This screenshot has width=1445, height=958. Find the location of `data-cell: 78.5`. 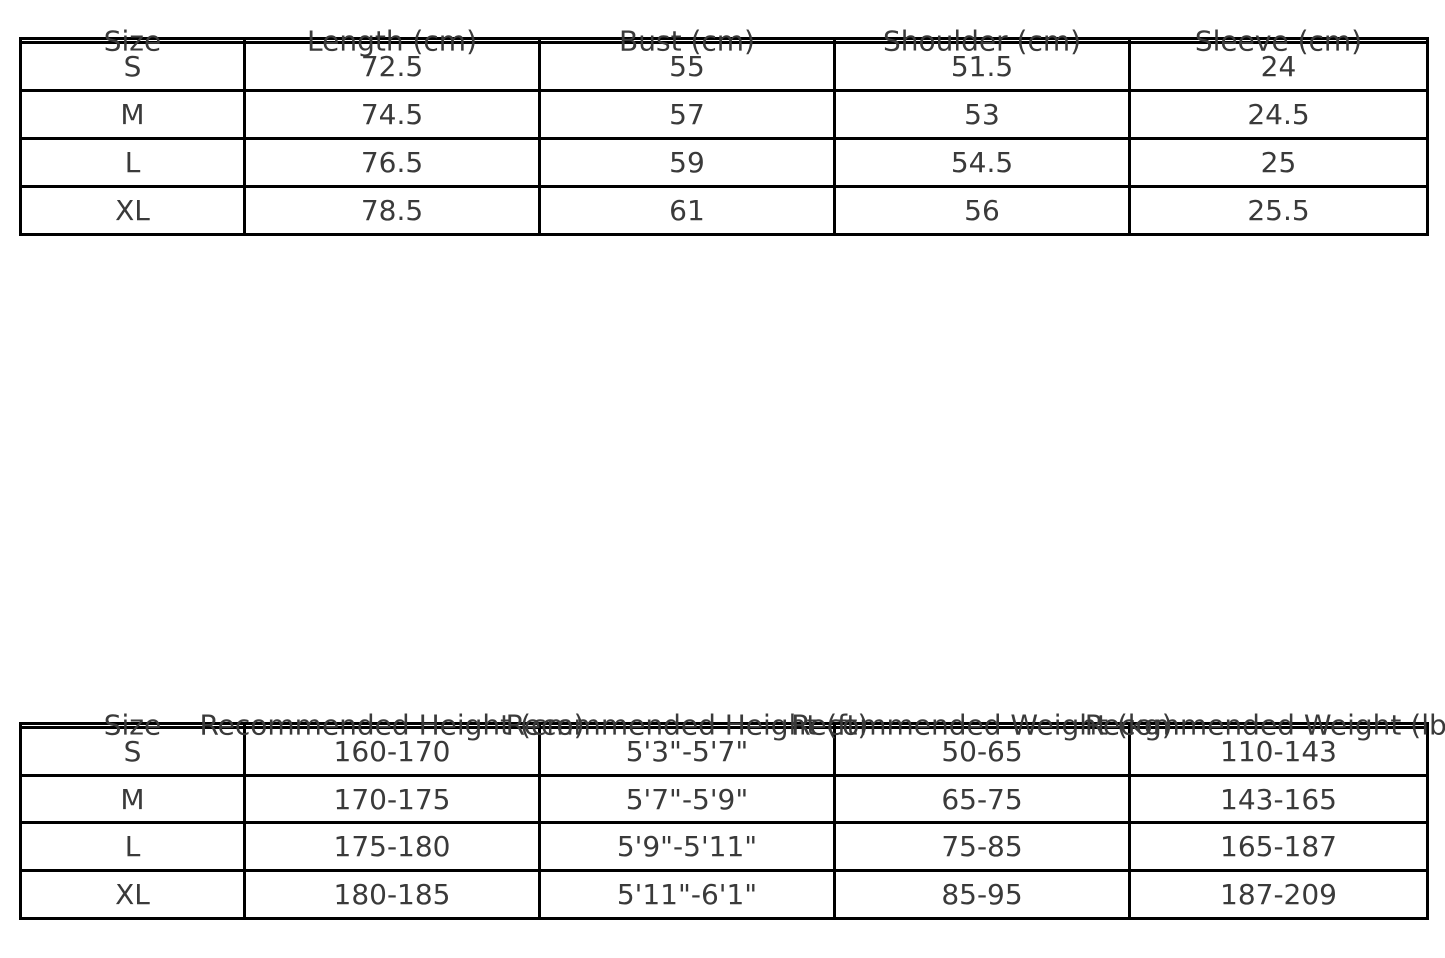

data-cell: 78.5 is located at coordinates (392, 210).